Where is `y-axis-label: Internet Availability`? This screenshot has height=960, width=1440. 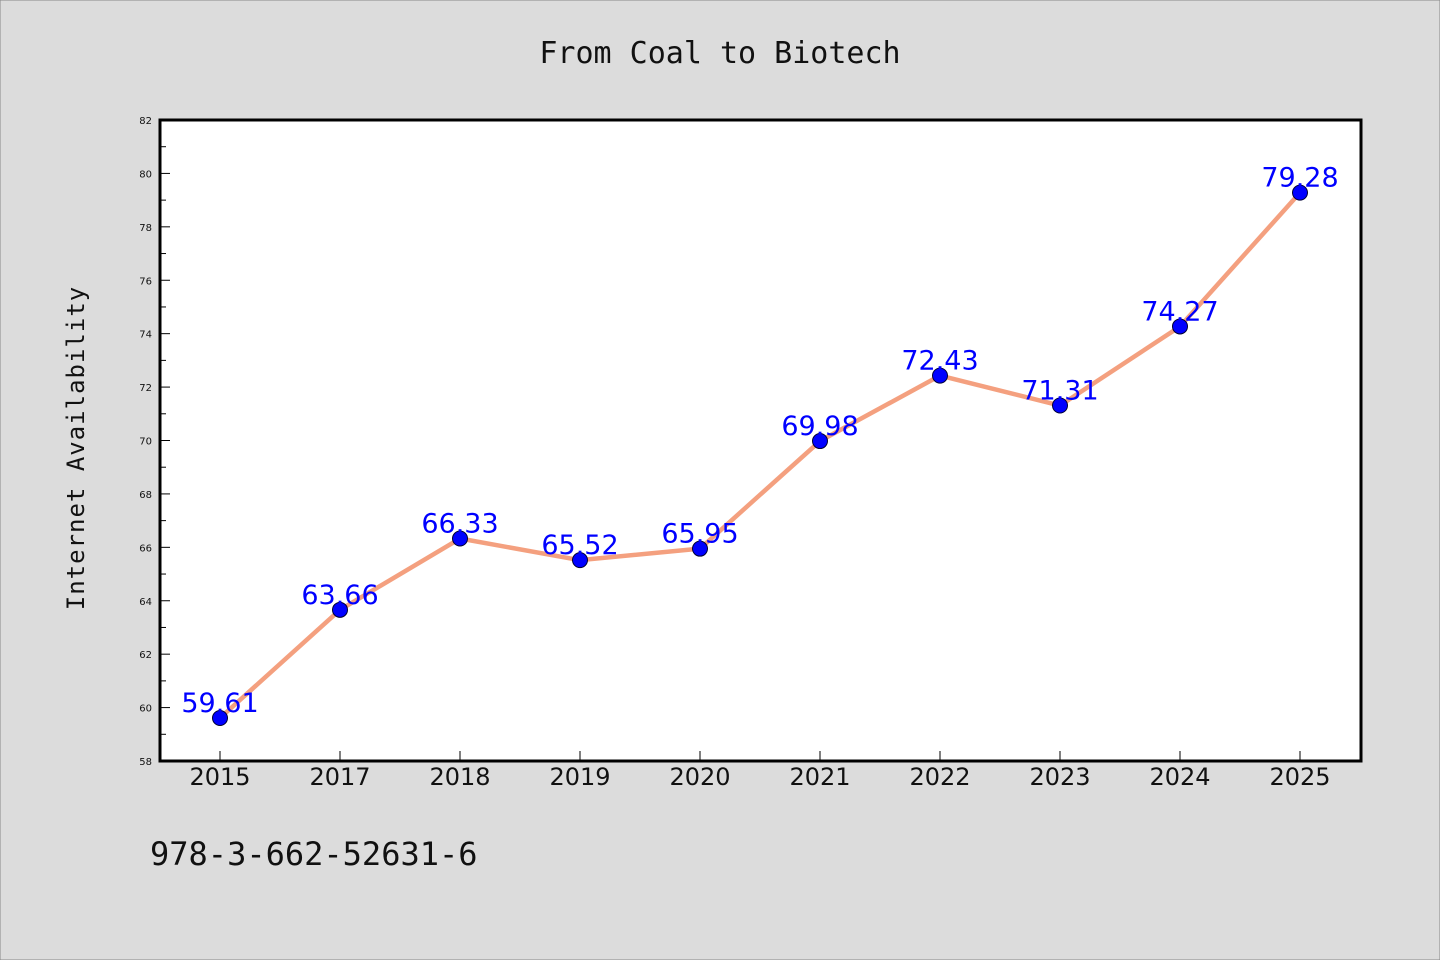
y-axis-label: Internet Availability is located at coordinates (76, 448).